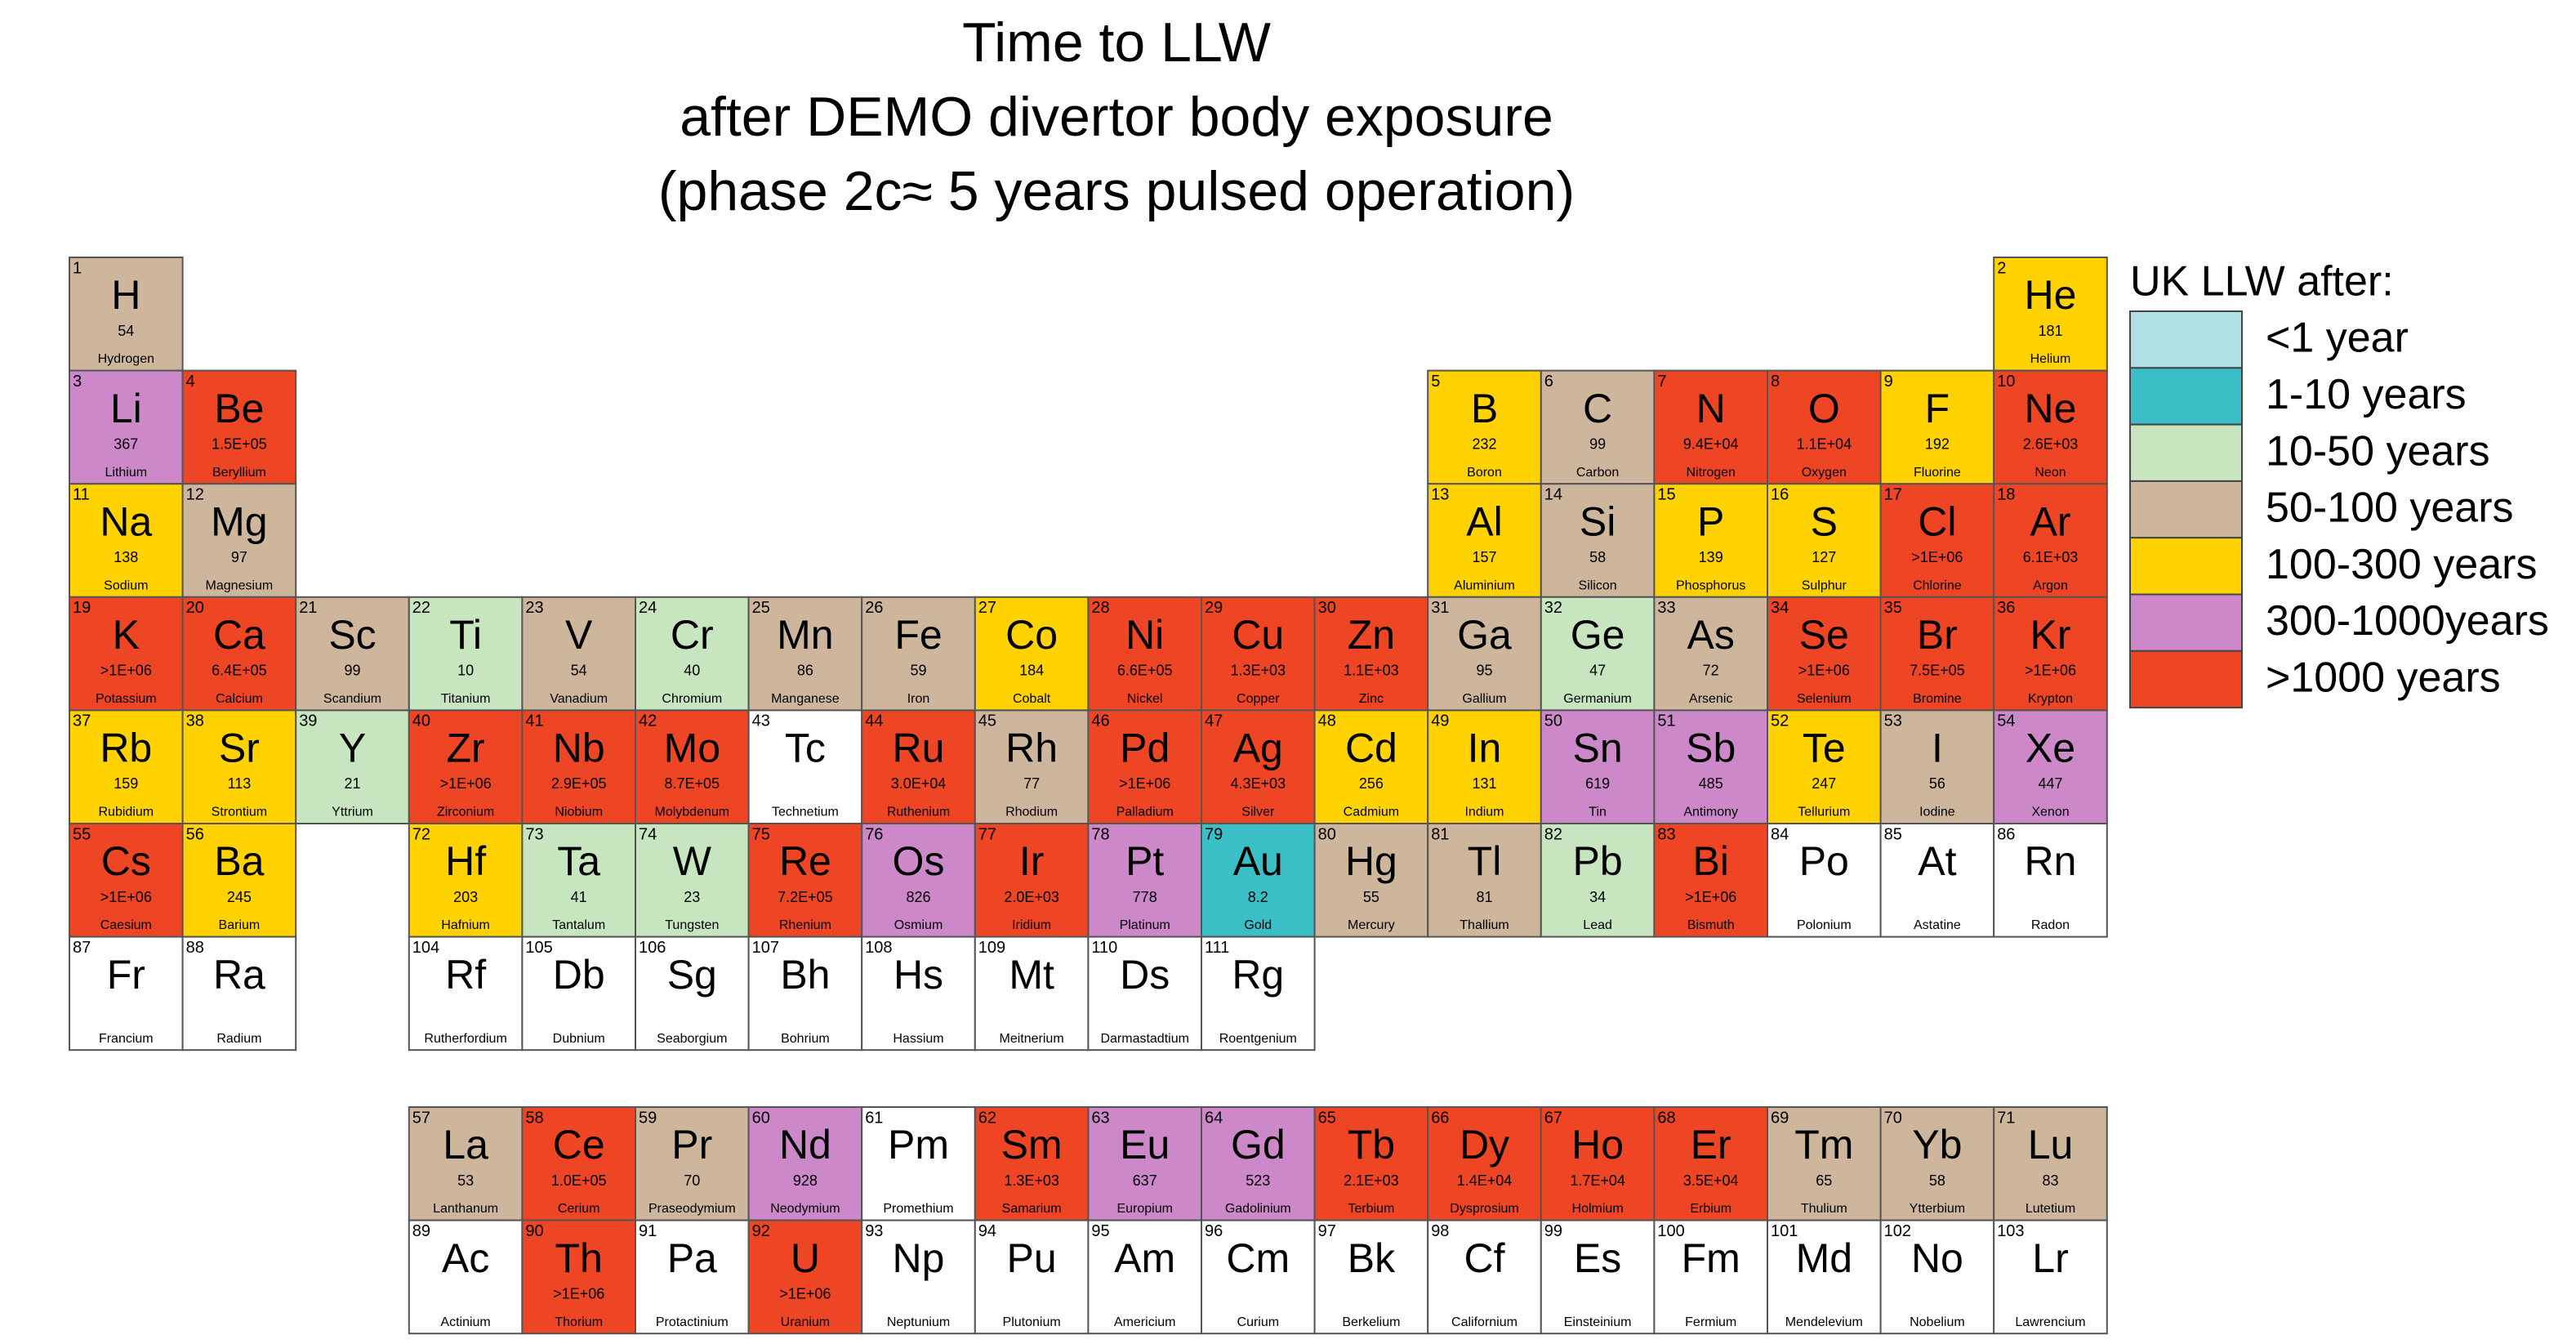  What do you see at coordinates (2390, 508) in the screenshot?
I see `legend-label: 50-100 years` at bounding box center [2390, 508].